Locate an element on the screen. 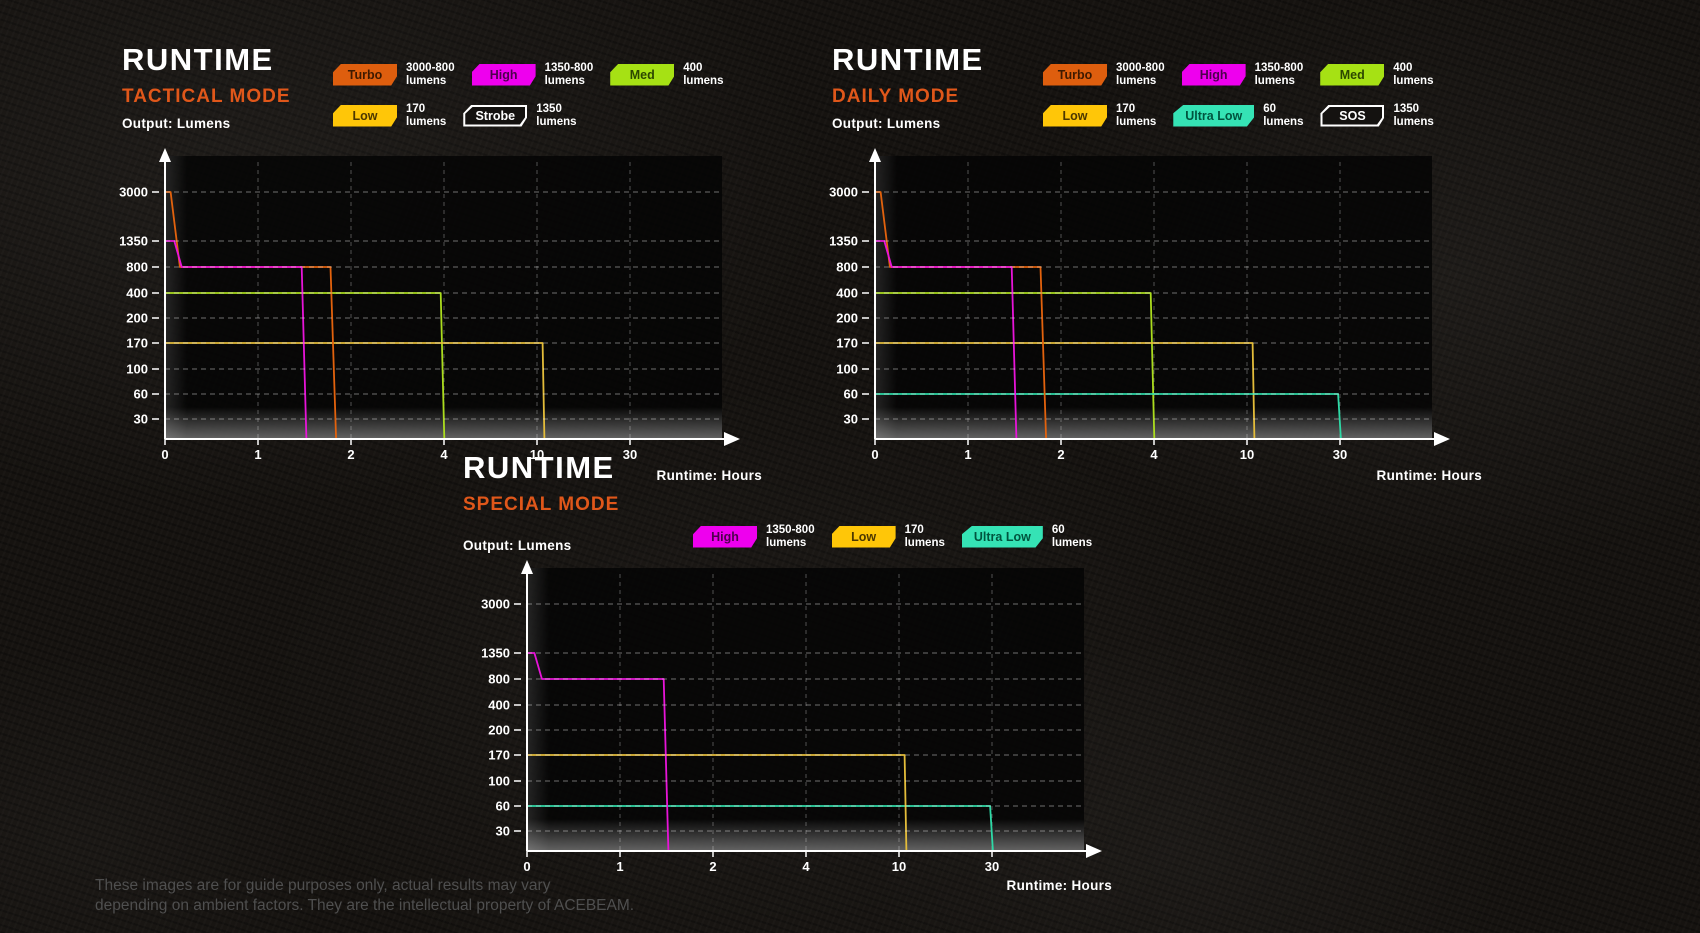 This screenshot has width=1700, height=933. legend-value: 1350-800 lumens is located at coordinates (1279, 74).